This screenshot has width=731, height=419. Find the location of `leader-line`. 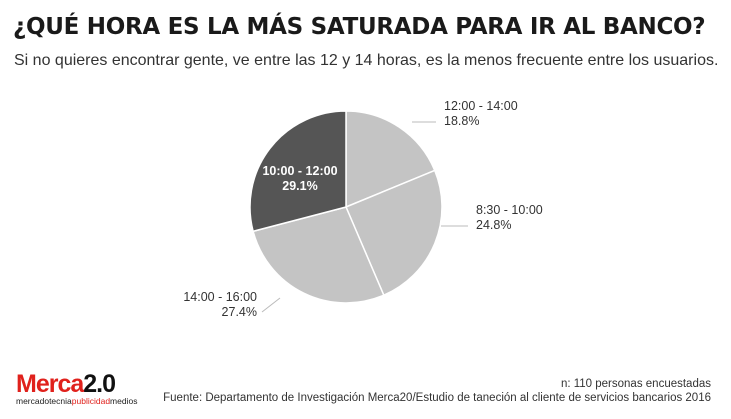

leader-line is located at coordinates (271, 305).